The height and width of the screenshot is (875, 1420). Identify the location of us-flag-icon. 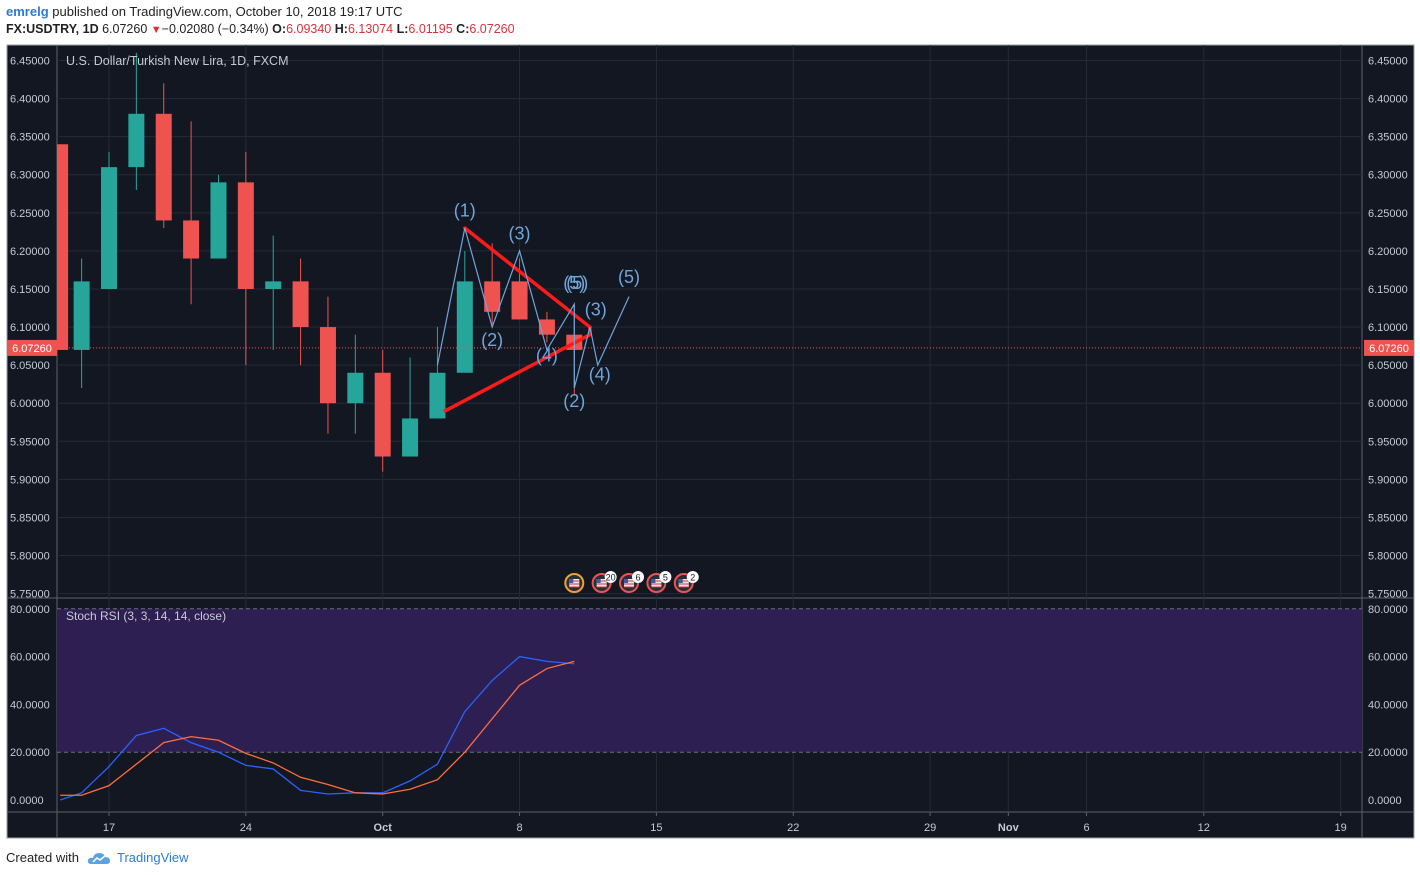
(574, 583).